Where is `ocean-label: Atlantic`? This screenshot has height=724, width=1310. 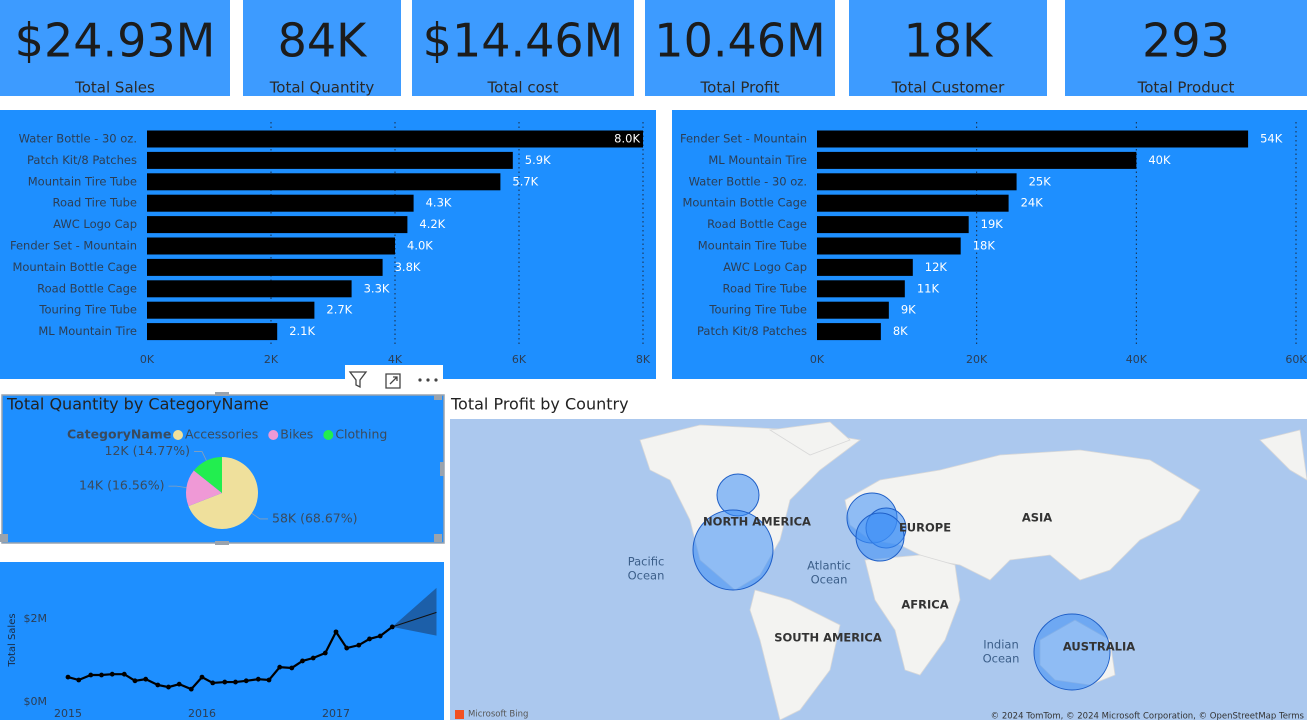
ocean-label: Atlantic is located at coordinates (829, 566).